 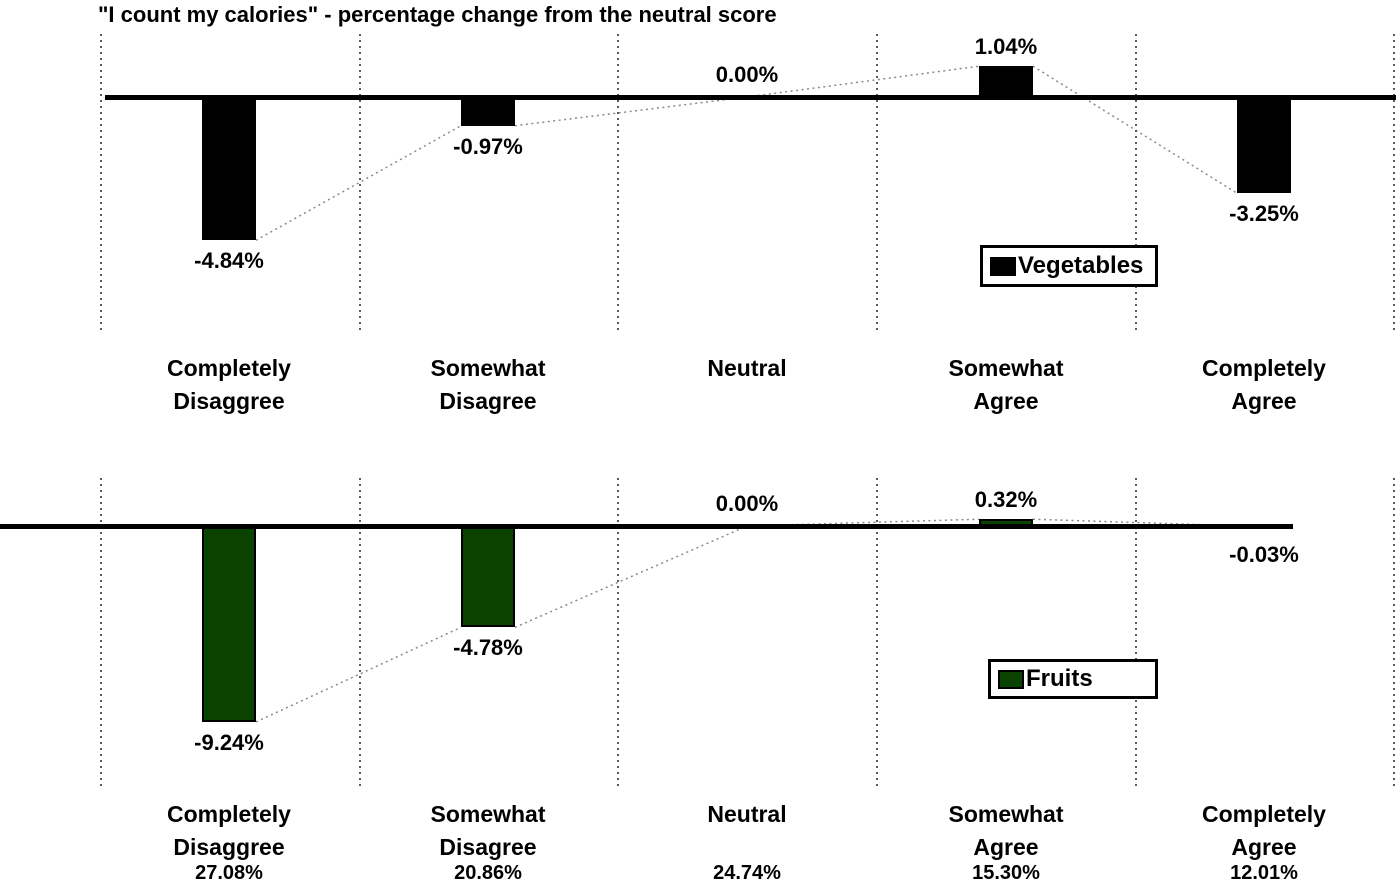 What do you see at coordinates (747, 503) in the screenshot?
I see `value-label-fruits-neutral: 0.00%` at bounding box center [747, 503].